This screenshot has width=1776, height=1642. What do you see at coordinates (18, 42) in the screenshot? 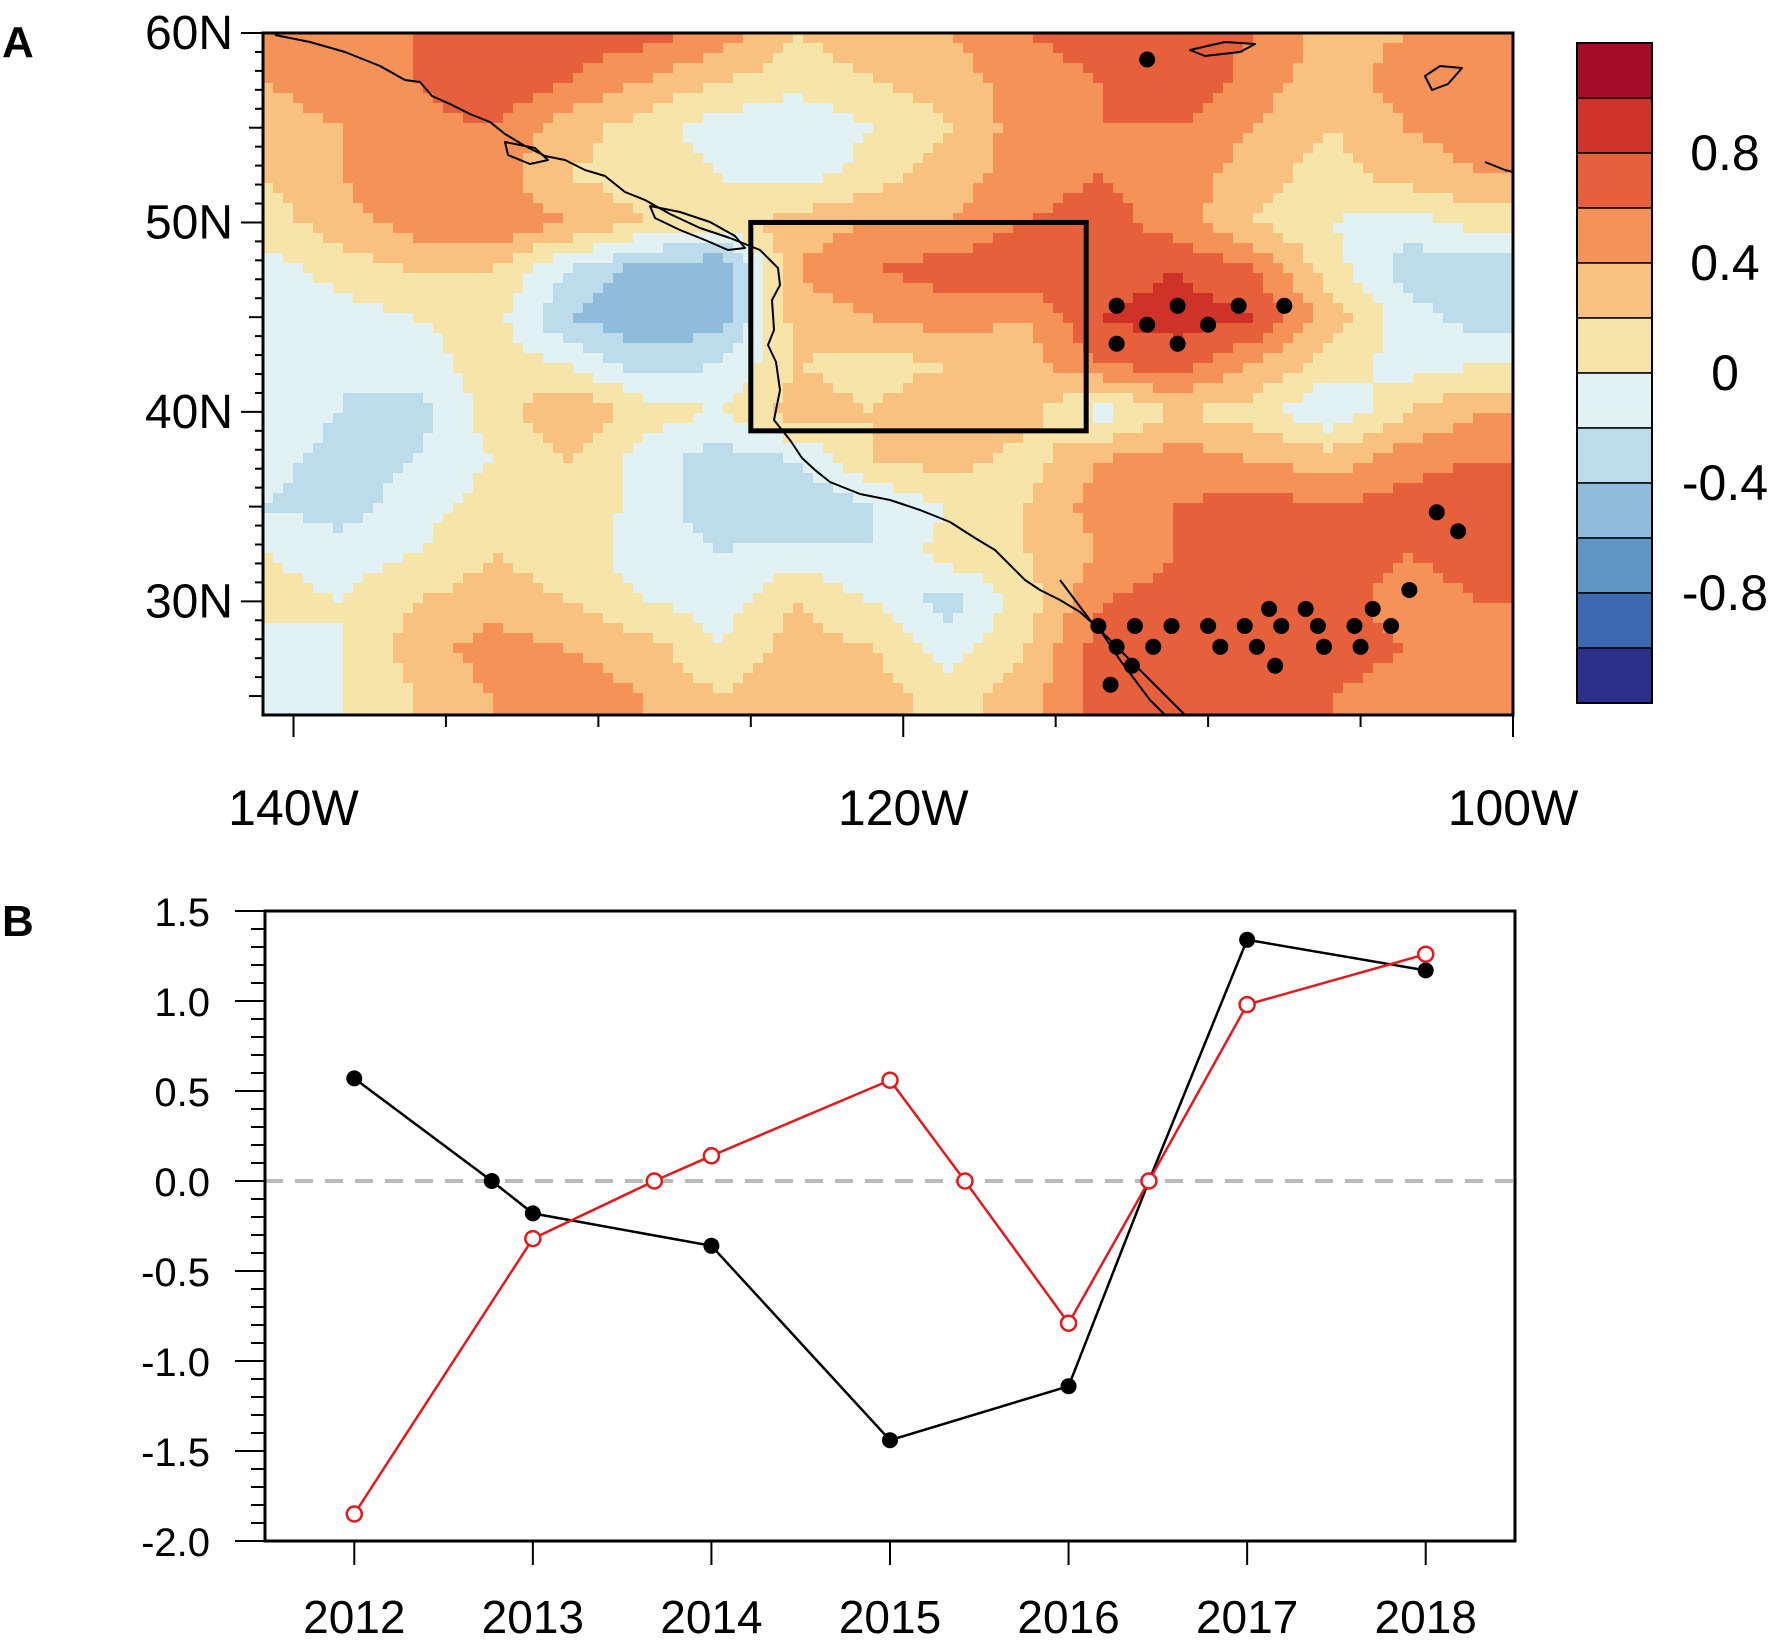
I see `panel-a-label: A` at bounding box center [18, 42].